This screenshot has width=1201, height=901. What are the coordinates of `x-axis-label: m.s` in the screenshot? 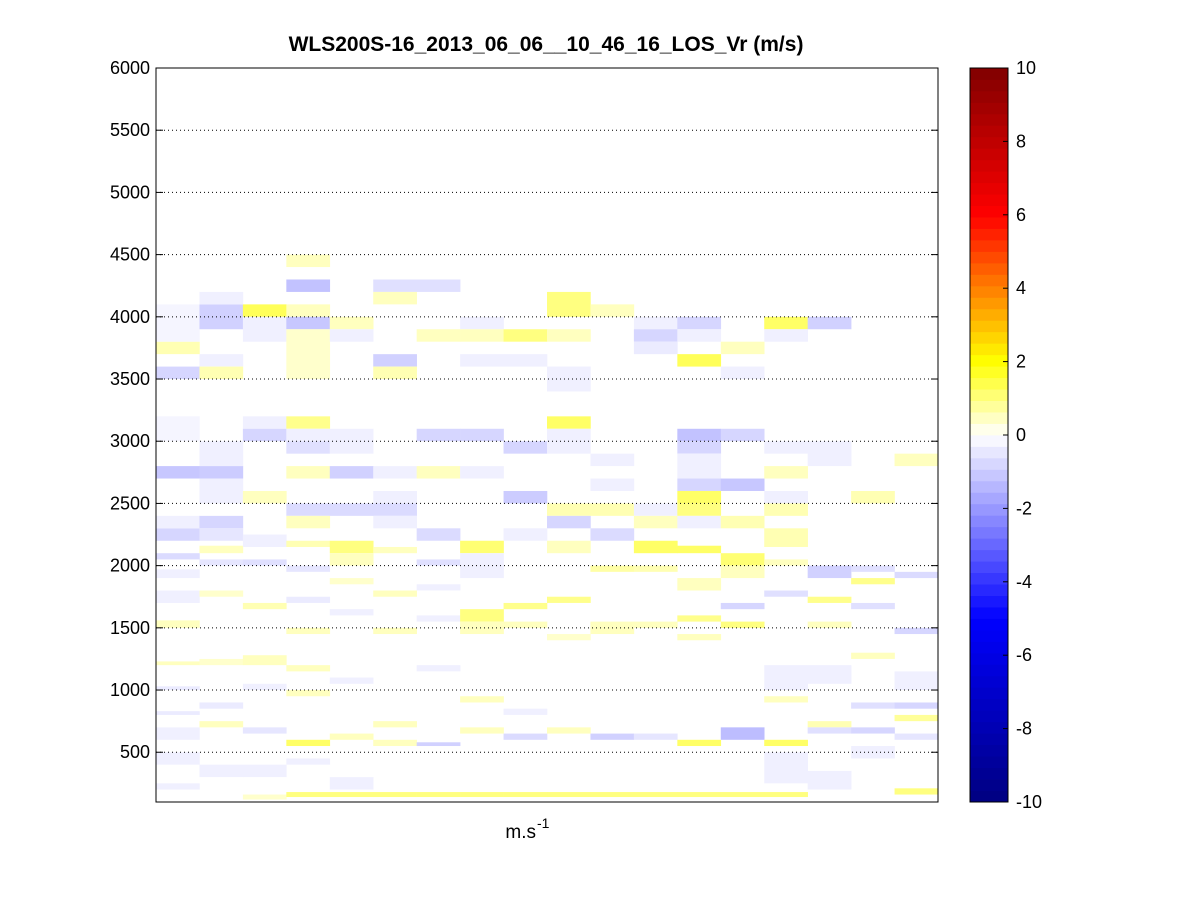 It's located at (520, 832).